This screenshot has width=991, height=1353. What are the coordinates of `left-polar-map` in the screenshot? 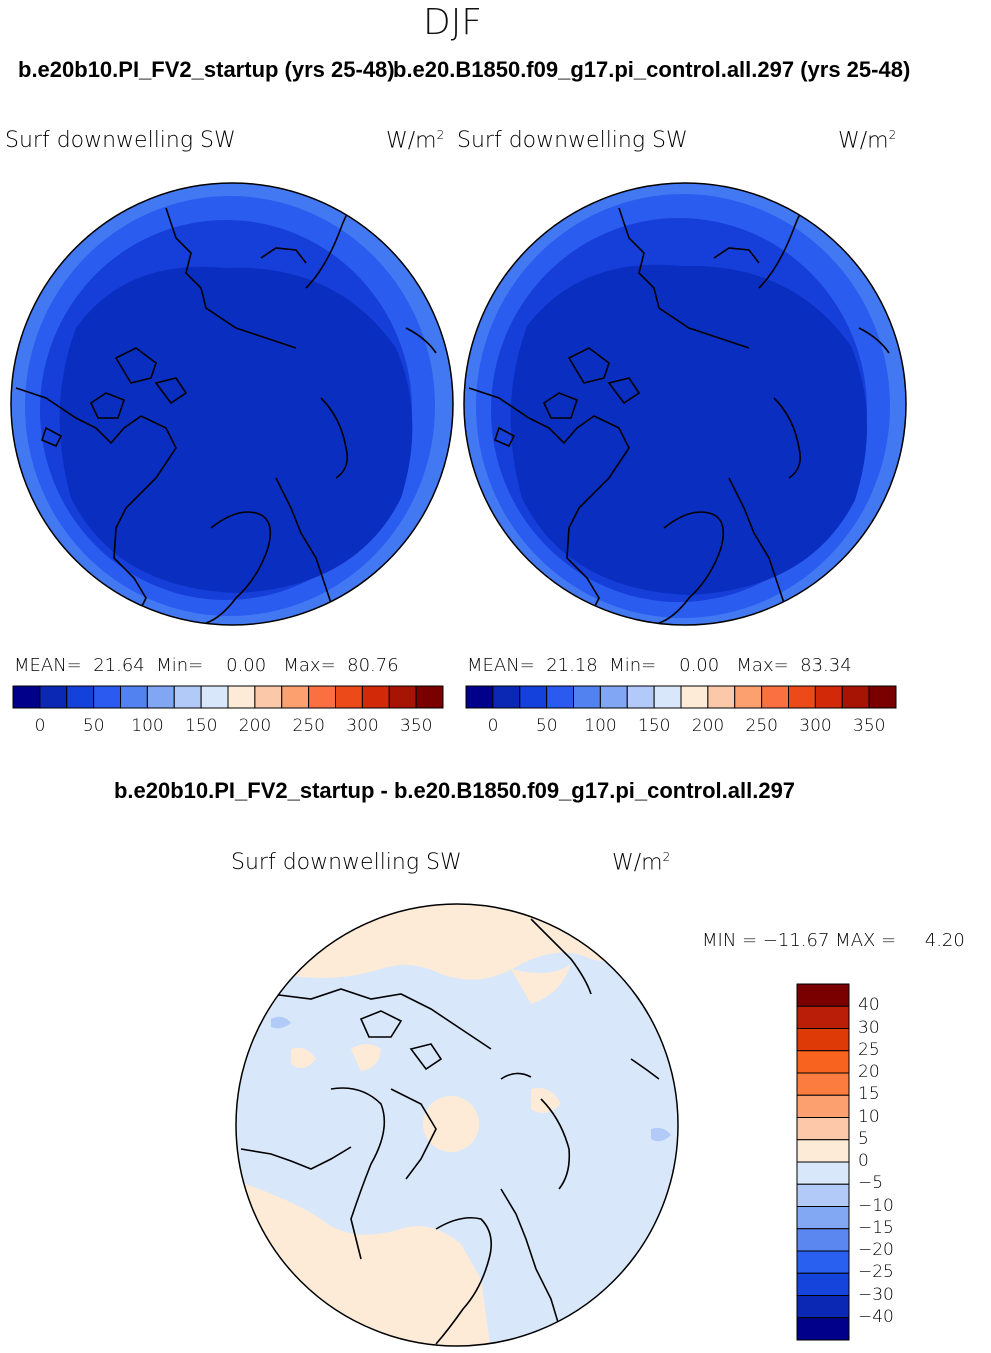 It's located at (232, 404).